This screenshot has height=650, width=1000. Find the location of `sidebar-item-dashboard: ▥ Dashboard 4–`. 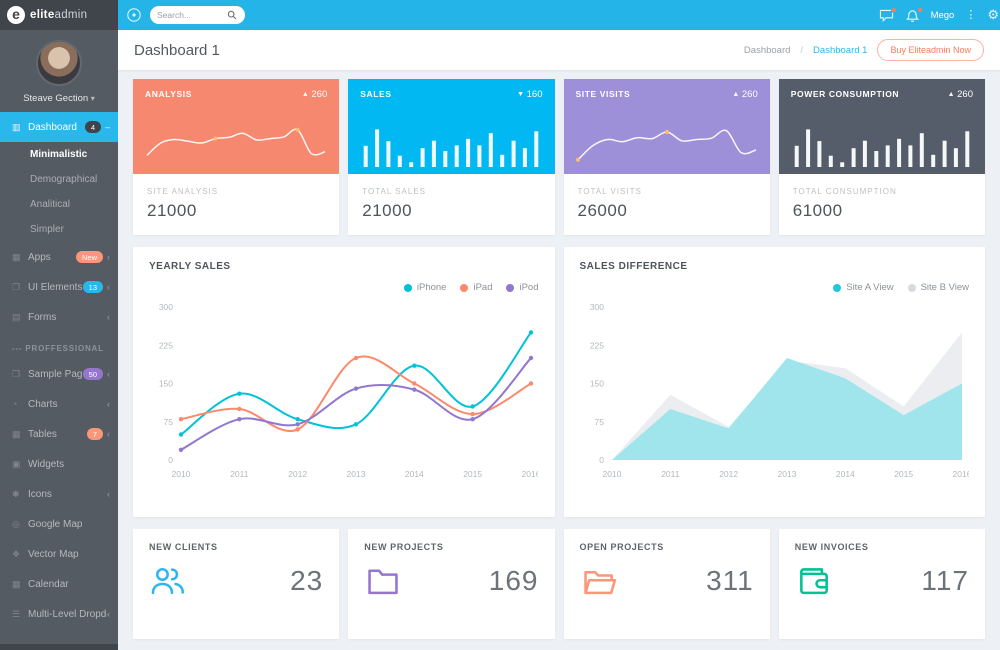

sidebar-item-dashboard: ▥ Dashboard 4– is located at coordinates (59, 127).